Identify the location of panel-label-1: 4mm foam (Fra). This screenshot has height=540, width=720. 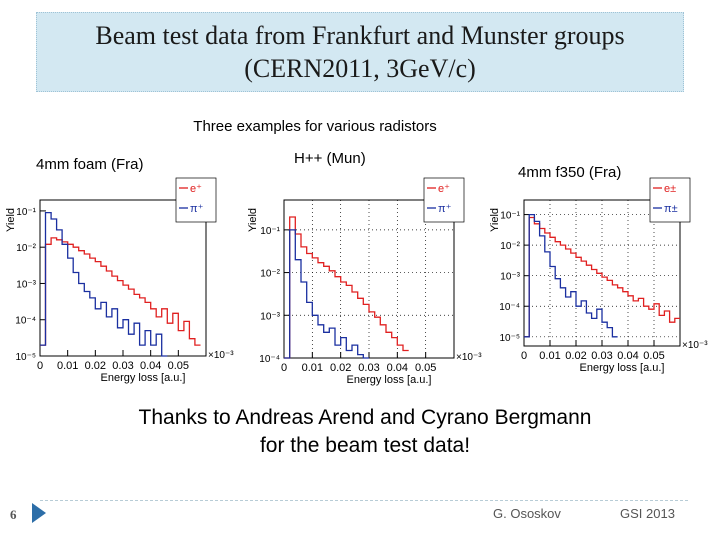
(90, 164).